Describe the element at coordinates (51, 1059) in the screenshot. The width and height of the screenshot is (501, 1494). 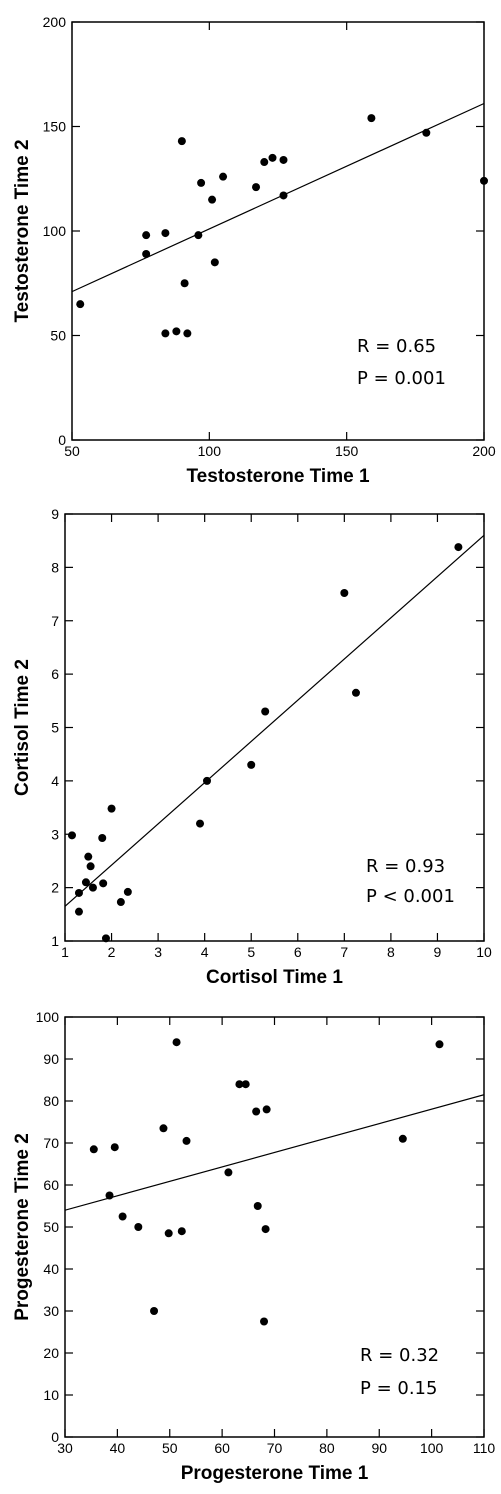
I see `progesterone-y-tick-label: 90` at that location.